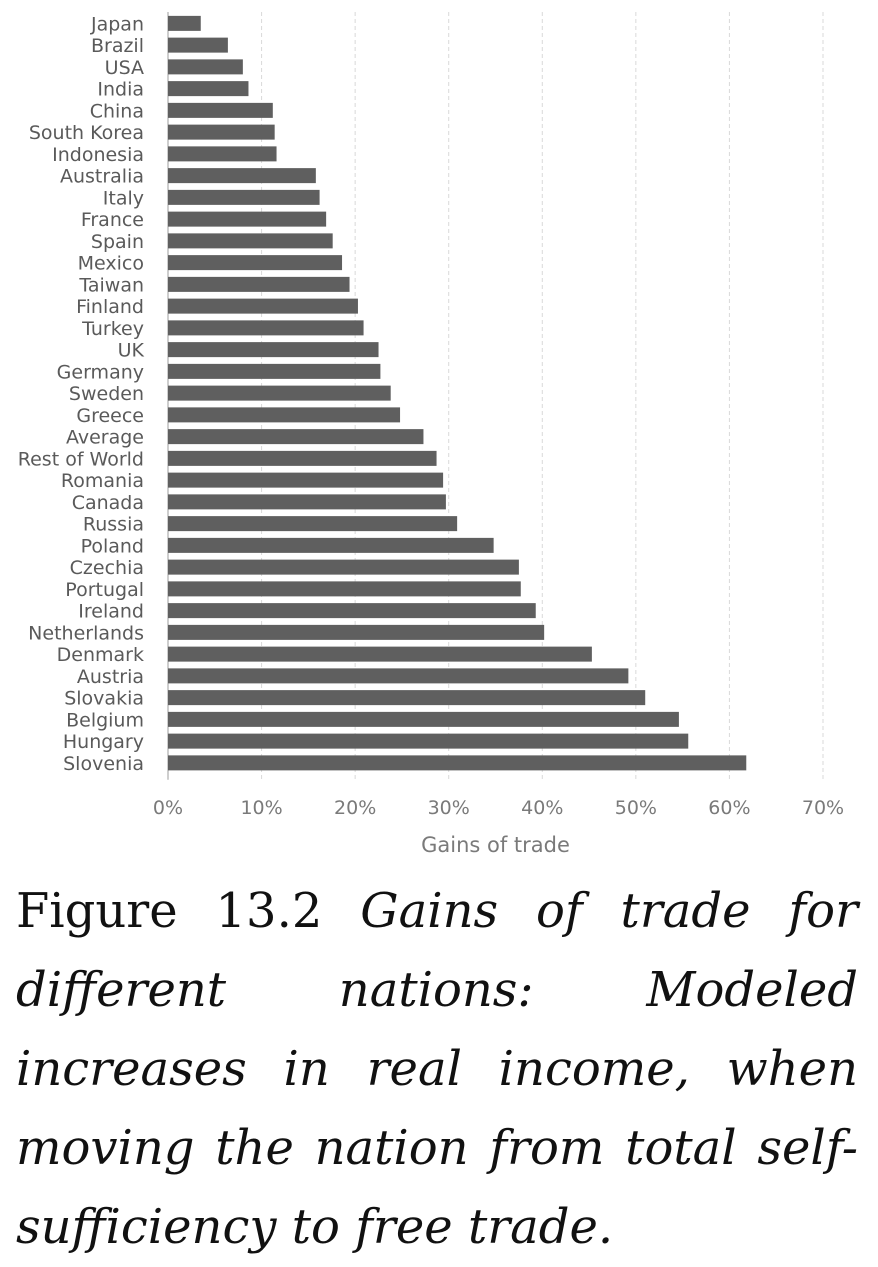 The height and width of the screenshot is (1267, 878). Describe the element at coordinates (117, 24) in the screenshot. I see `category-label: Japan` at that location.